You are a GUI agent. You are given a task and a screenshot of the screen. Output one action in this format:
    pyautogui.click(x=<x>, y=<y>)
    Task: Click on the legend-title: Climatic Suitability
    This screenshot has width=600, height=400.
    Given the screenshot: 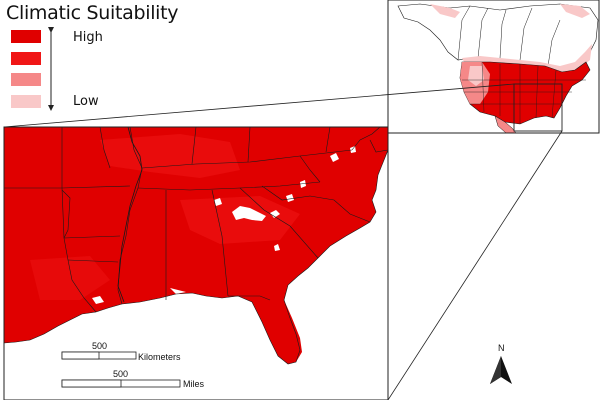 What is the action you would take?
    pyautogui.click(x=92, y=13)
    